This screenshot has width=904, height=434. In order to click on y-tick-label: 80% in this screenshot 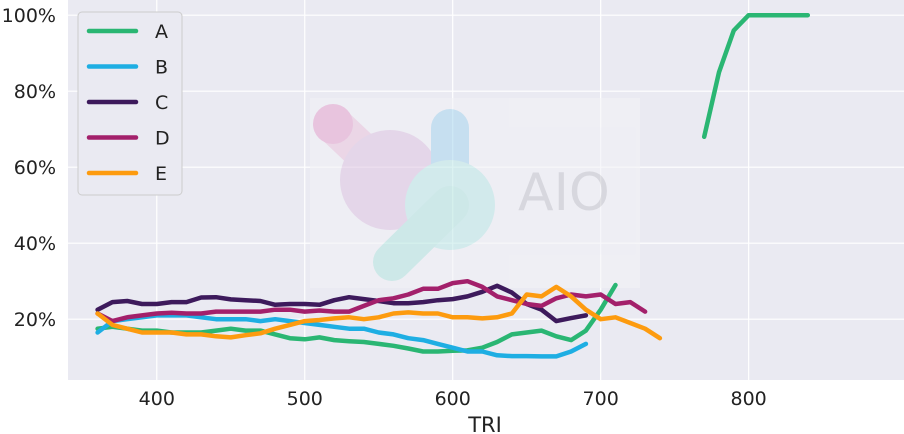, I will do `click(35, 92)`.